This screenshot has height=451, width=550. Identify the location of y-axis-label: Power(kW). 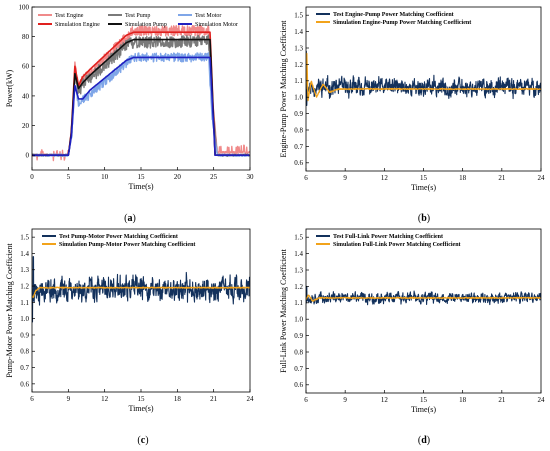
(9, 89).